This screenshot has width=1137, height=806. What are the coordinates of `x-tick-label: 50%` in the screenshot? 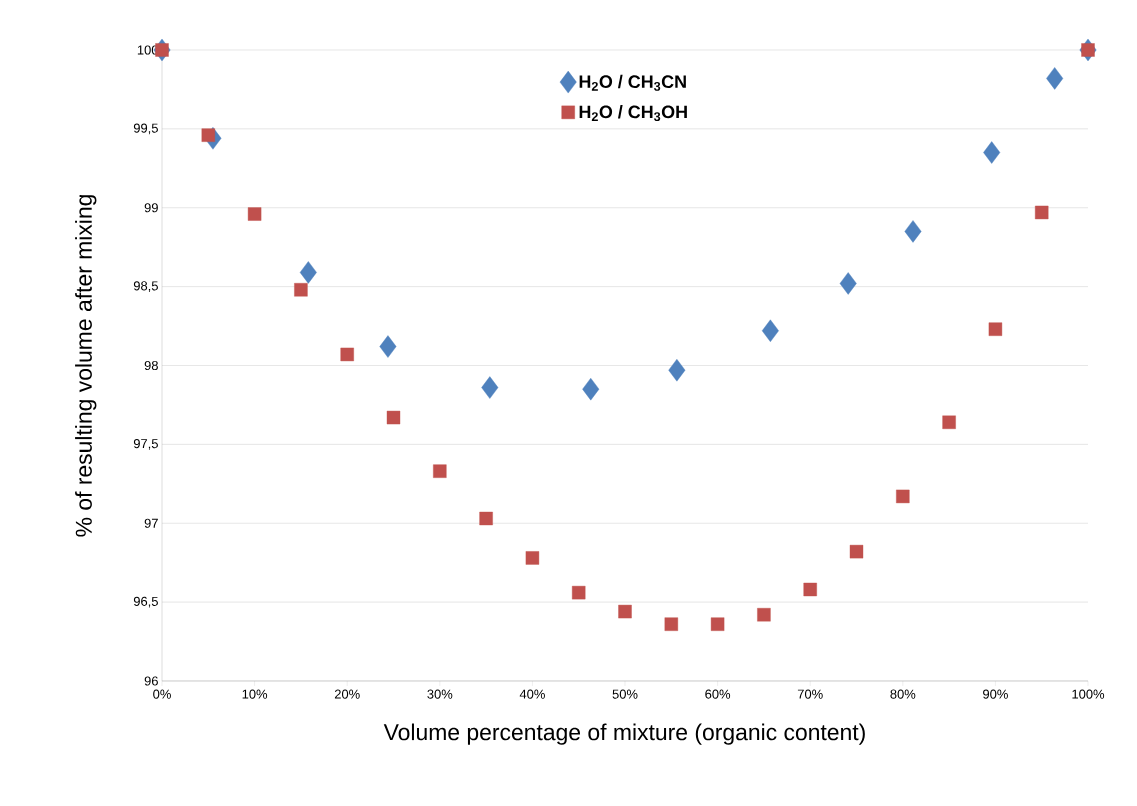 It's located at (625, 694).